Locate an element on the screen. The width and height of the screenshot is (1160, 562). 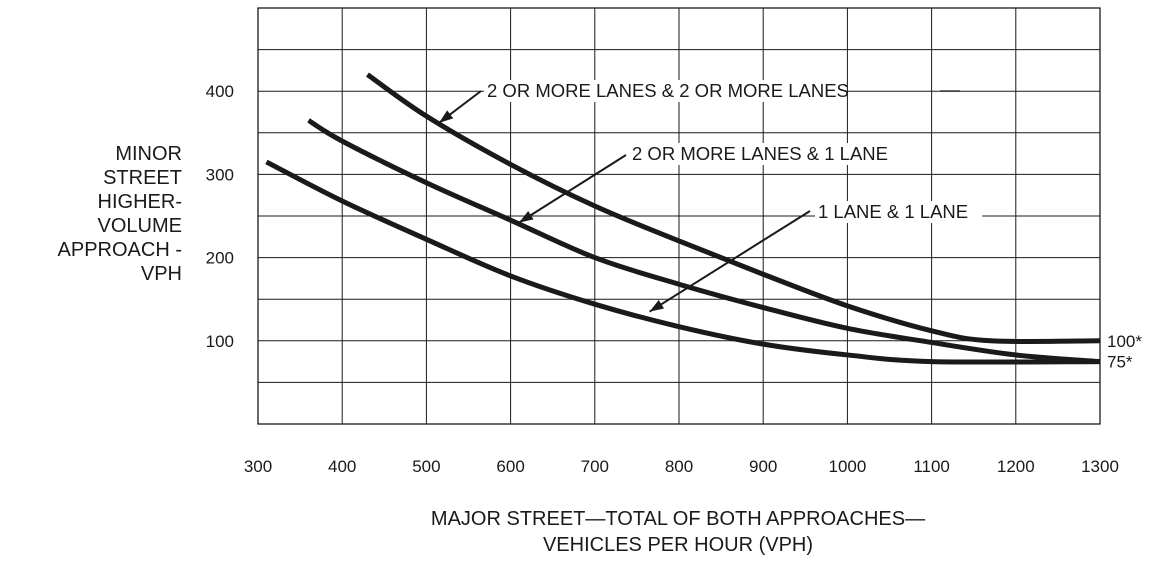
y-tick-label: 200 is located at coordinates (220, 258).